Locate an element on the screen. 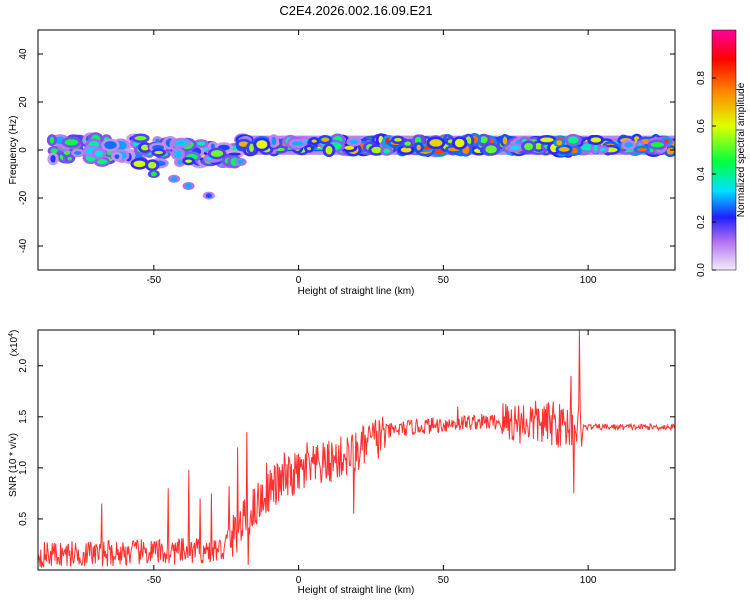  y-tick-label: 40 is located at coordinates (23, 54).